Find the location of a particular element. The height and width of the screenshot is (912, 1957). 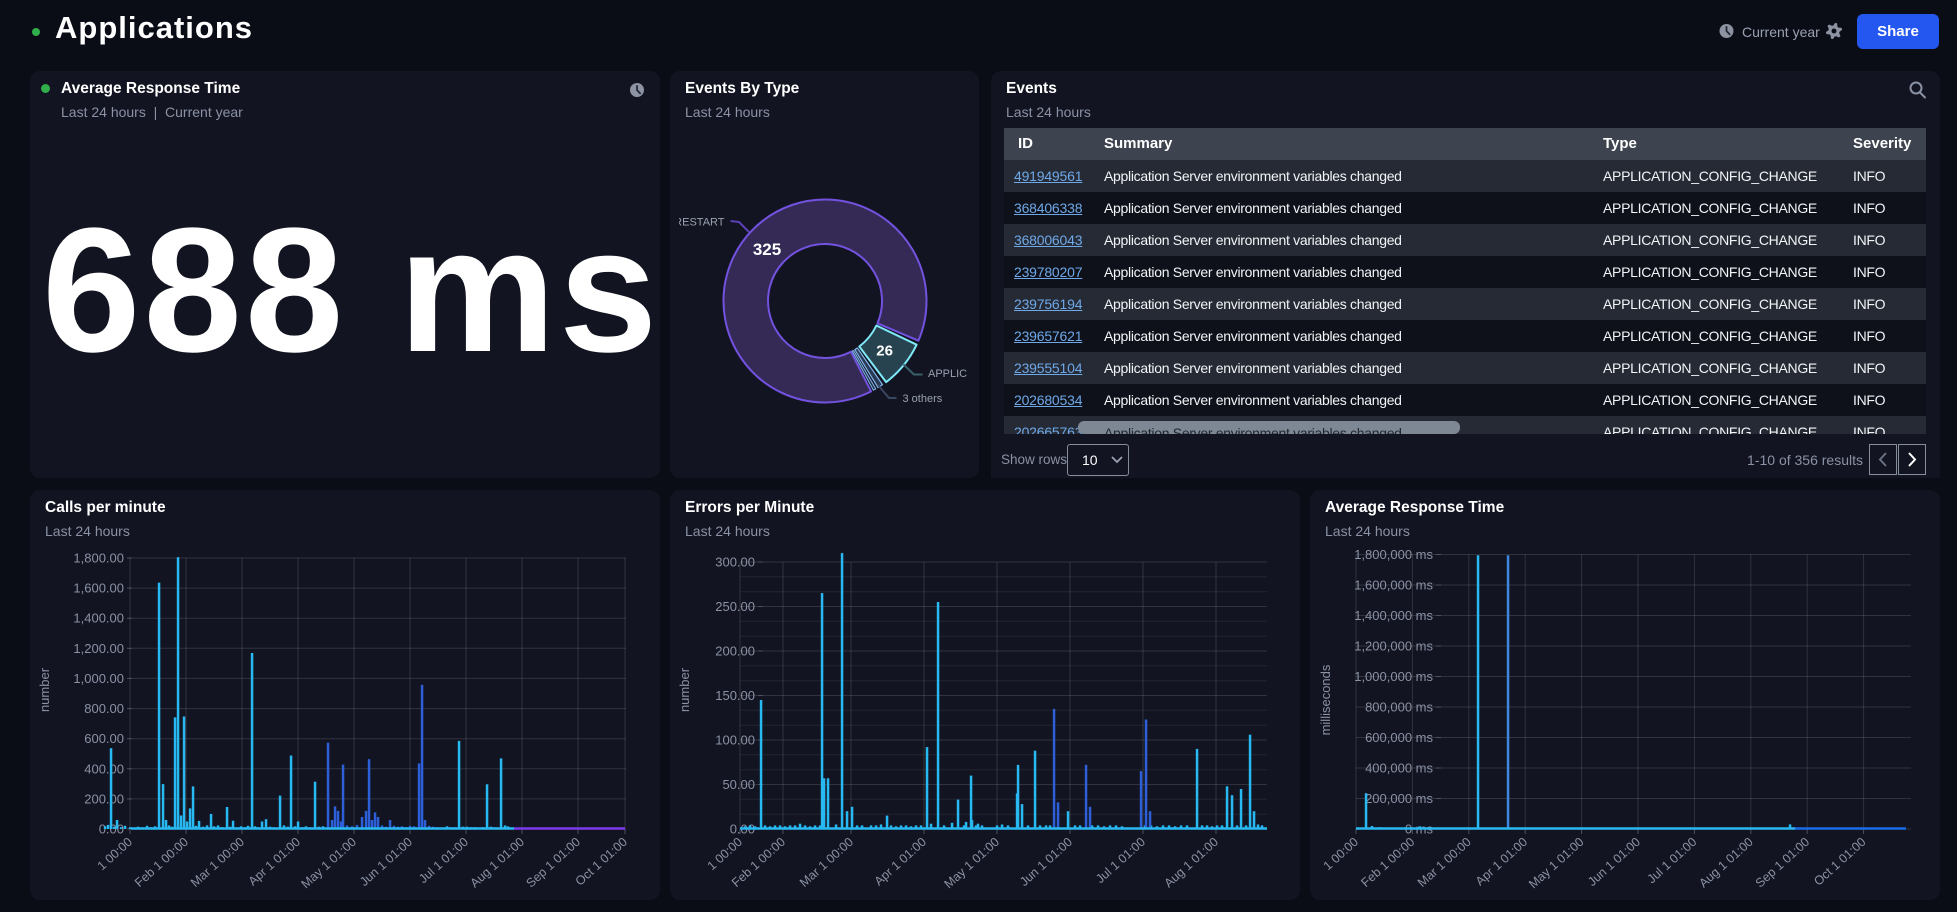

svg-text: 1,400.00 is located at coordinates (98, 618).